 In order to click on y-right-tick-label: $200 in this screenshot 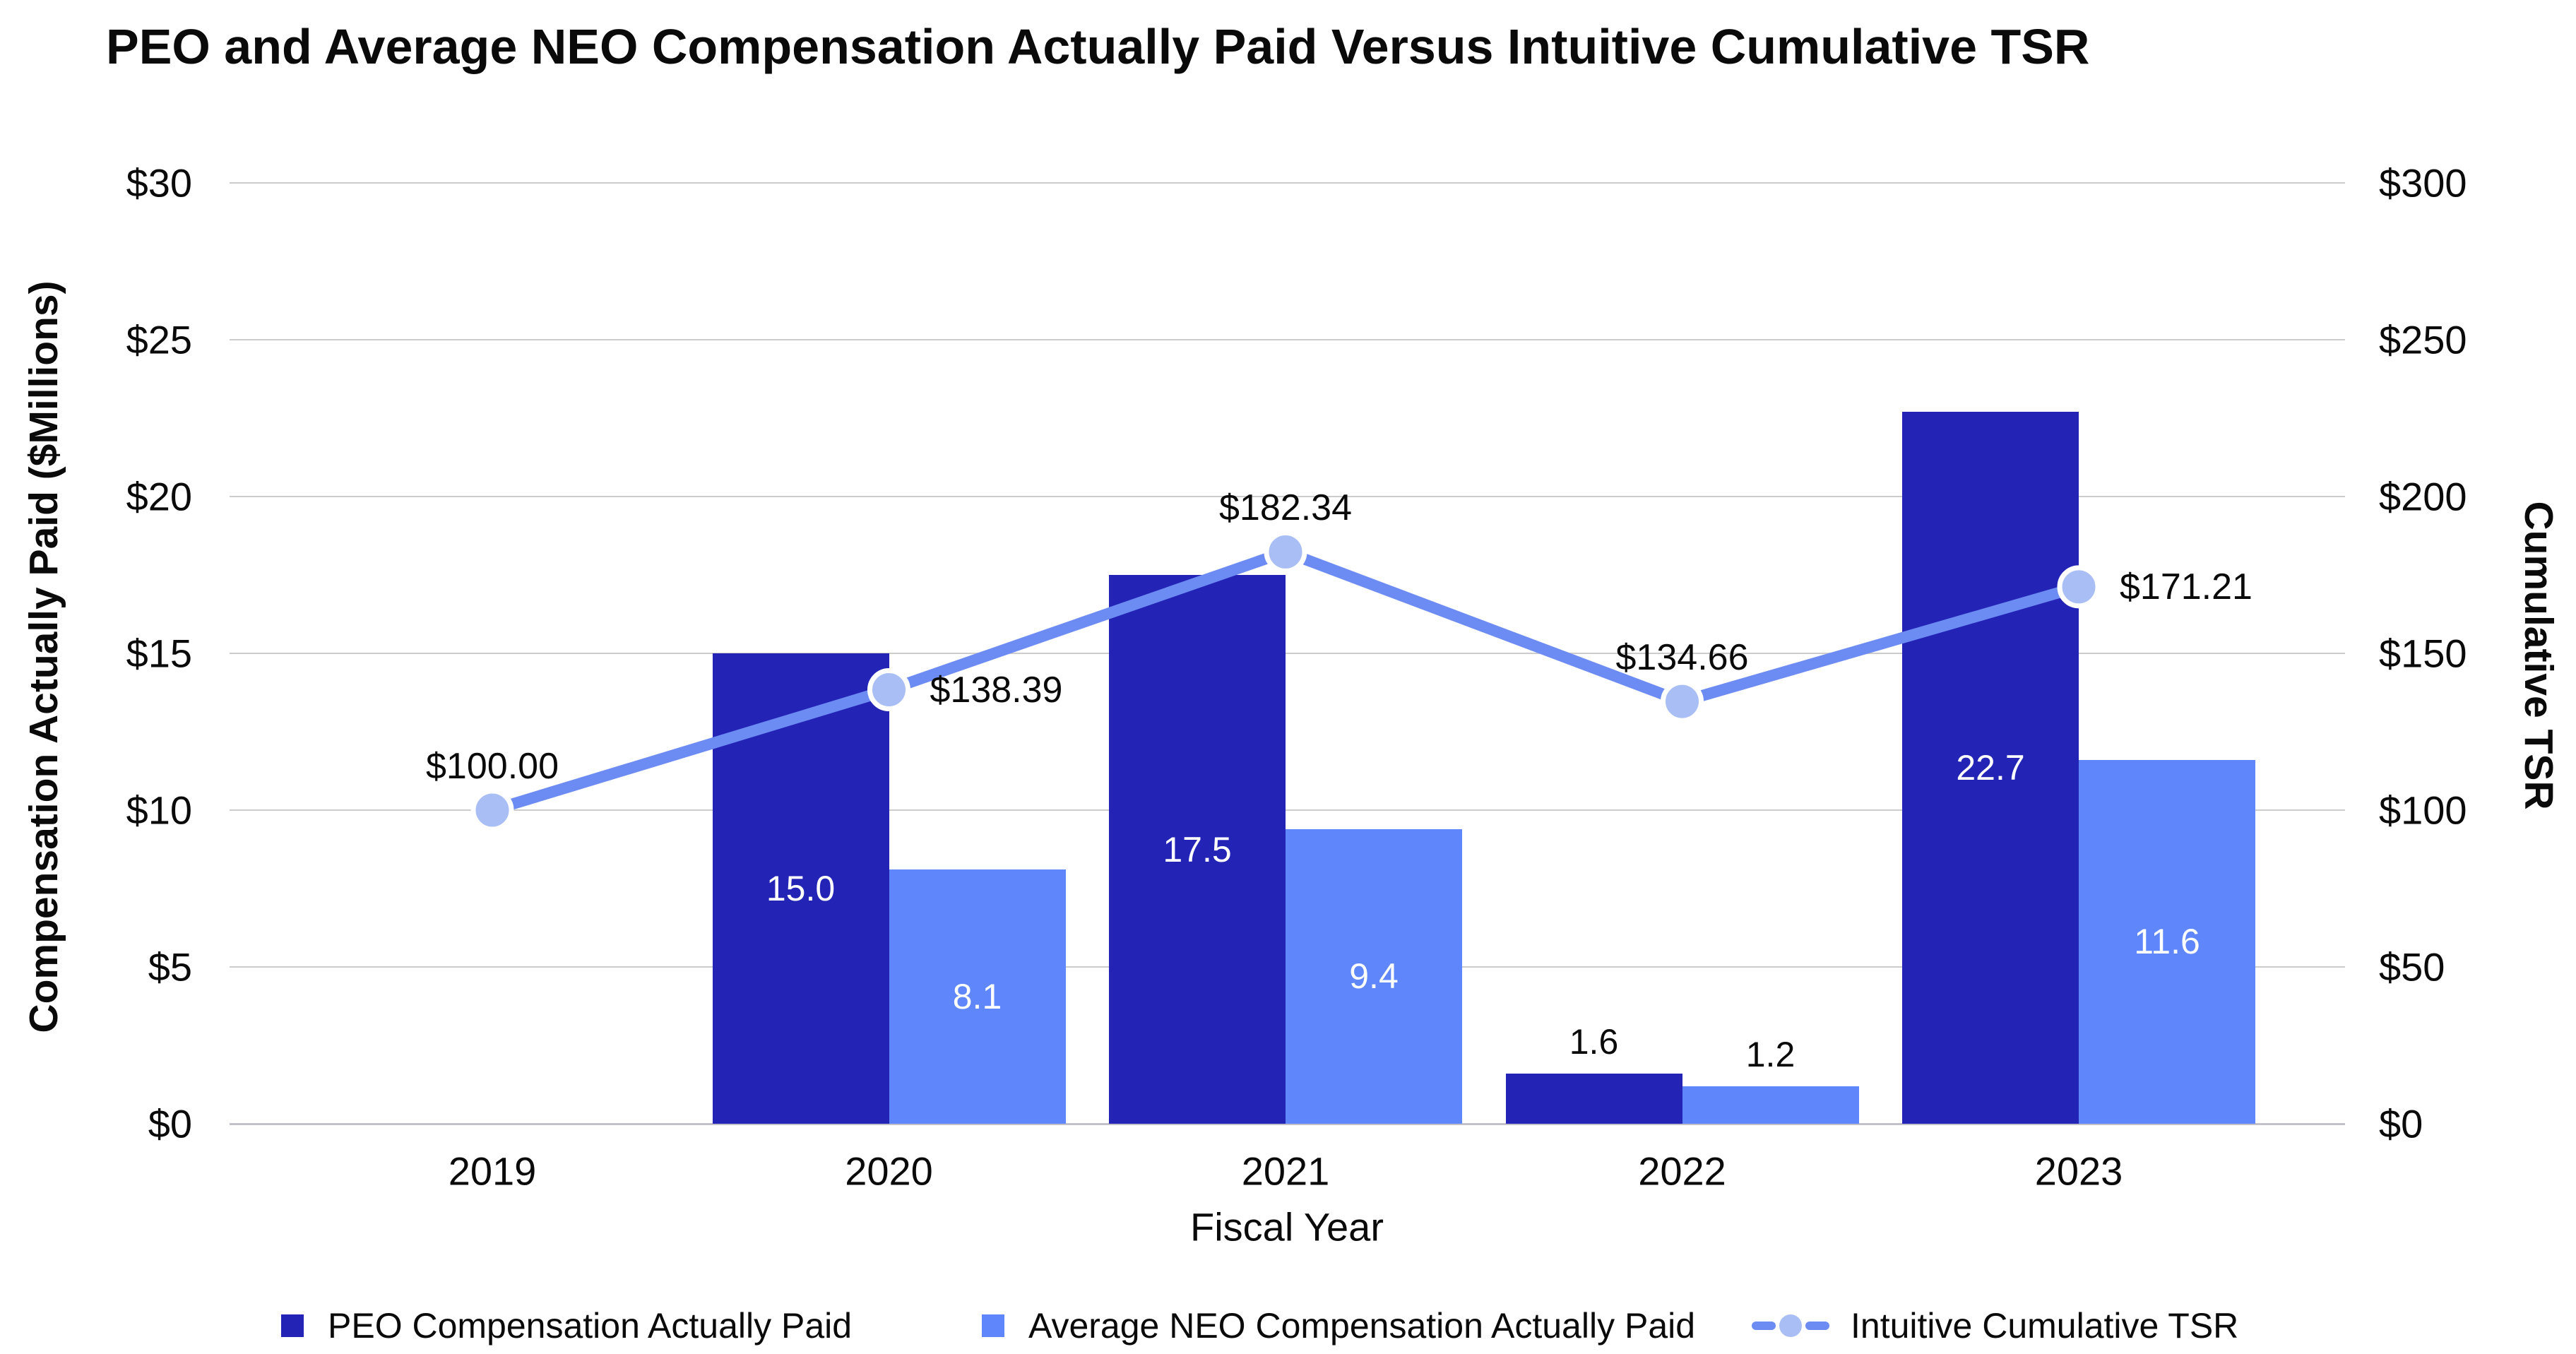, I will do `click(2423, 497)`.